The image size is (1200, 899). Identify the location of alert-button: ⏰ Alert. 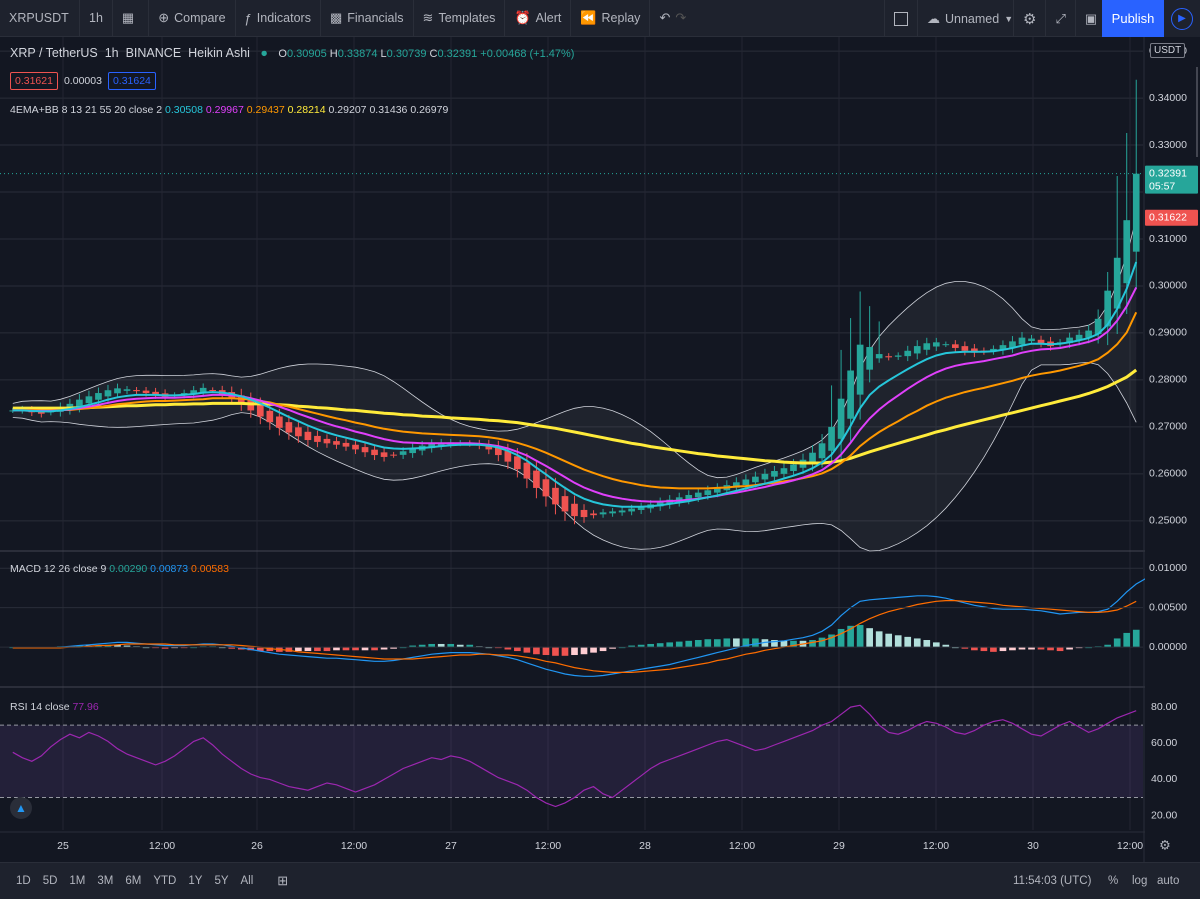
(538, 18).